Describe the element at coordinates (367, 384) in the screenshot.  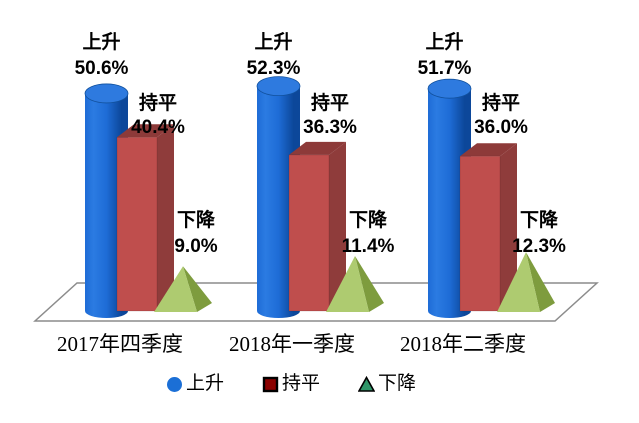
I see `legend-triangle-icon` at that location.